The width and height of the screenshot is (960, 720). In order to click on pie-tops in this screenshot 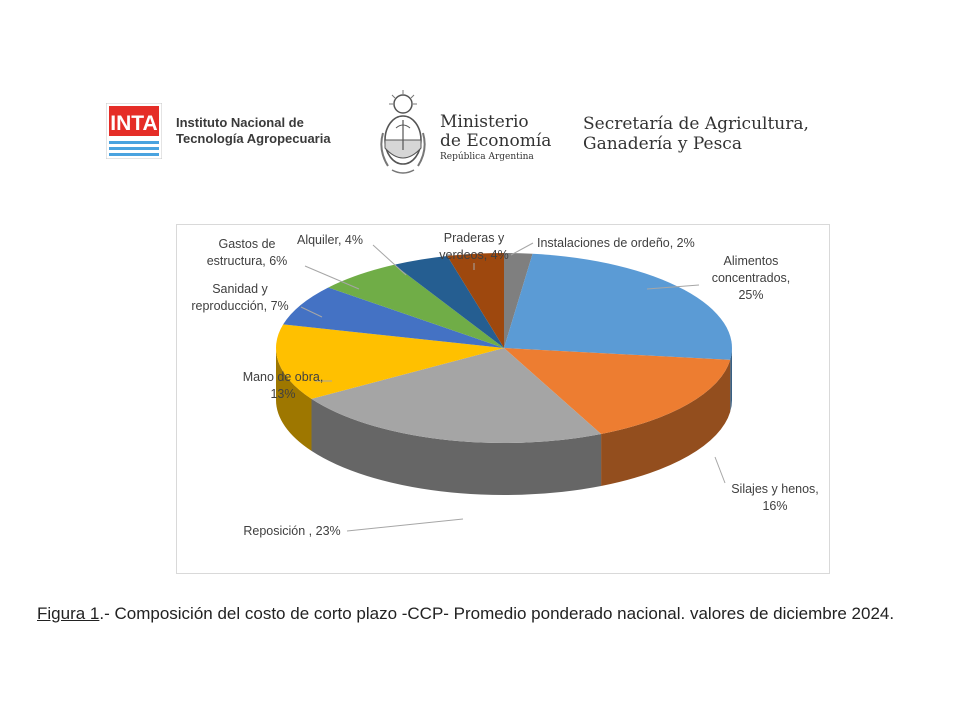, I will do `click(504, 348)`.